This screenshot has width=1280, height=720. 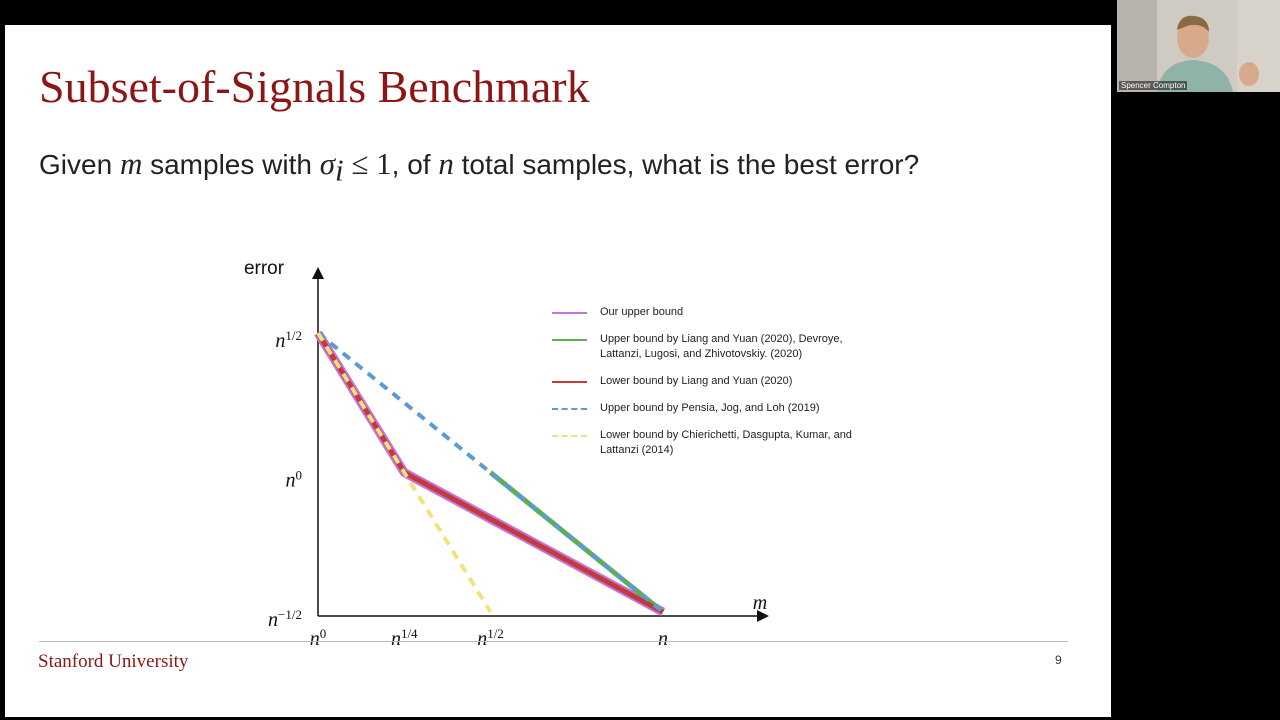 What do you see at coordinates (760, 603) in the screenshot?
I see `x-axis-label: m` at bounding box center [760, 603].